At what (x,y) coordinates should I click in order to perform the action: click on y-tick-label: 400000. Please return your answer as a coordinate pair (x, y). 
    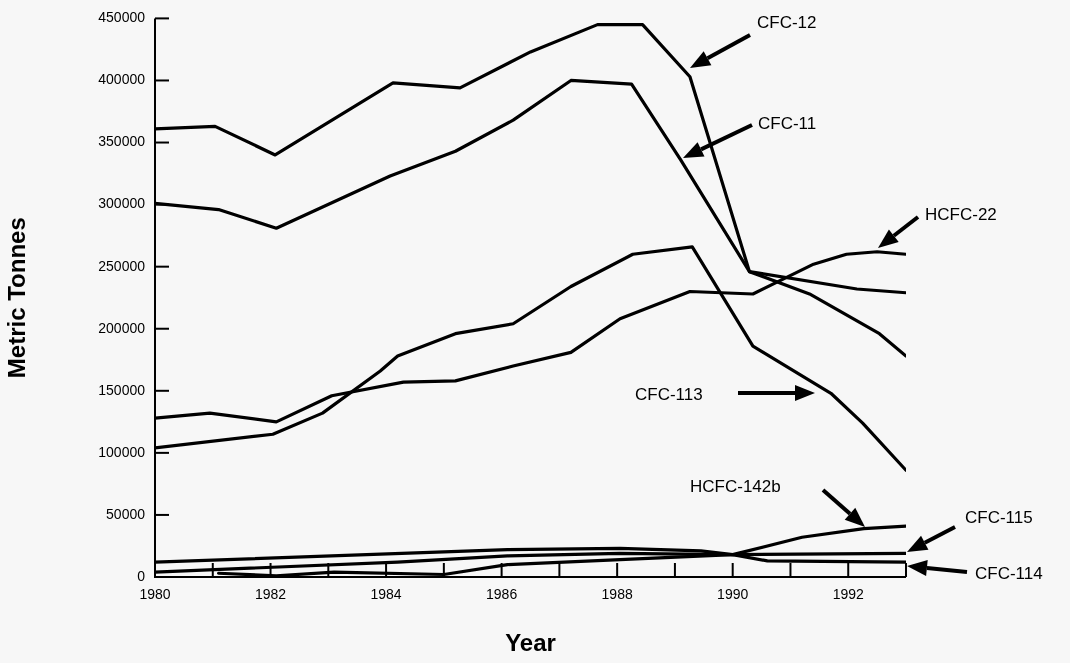
    Looking at the image, I should click on (122, 79).